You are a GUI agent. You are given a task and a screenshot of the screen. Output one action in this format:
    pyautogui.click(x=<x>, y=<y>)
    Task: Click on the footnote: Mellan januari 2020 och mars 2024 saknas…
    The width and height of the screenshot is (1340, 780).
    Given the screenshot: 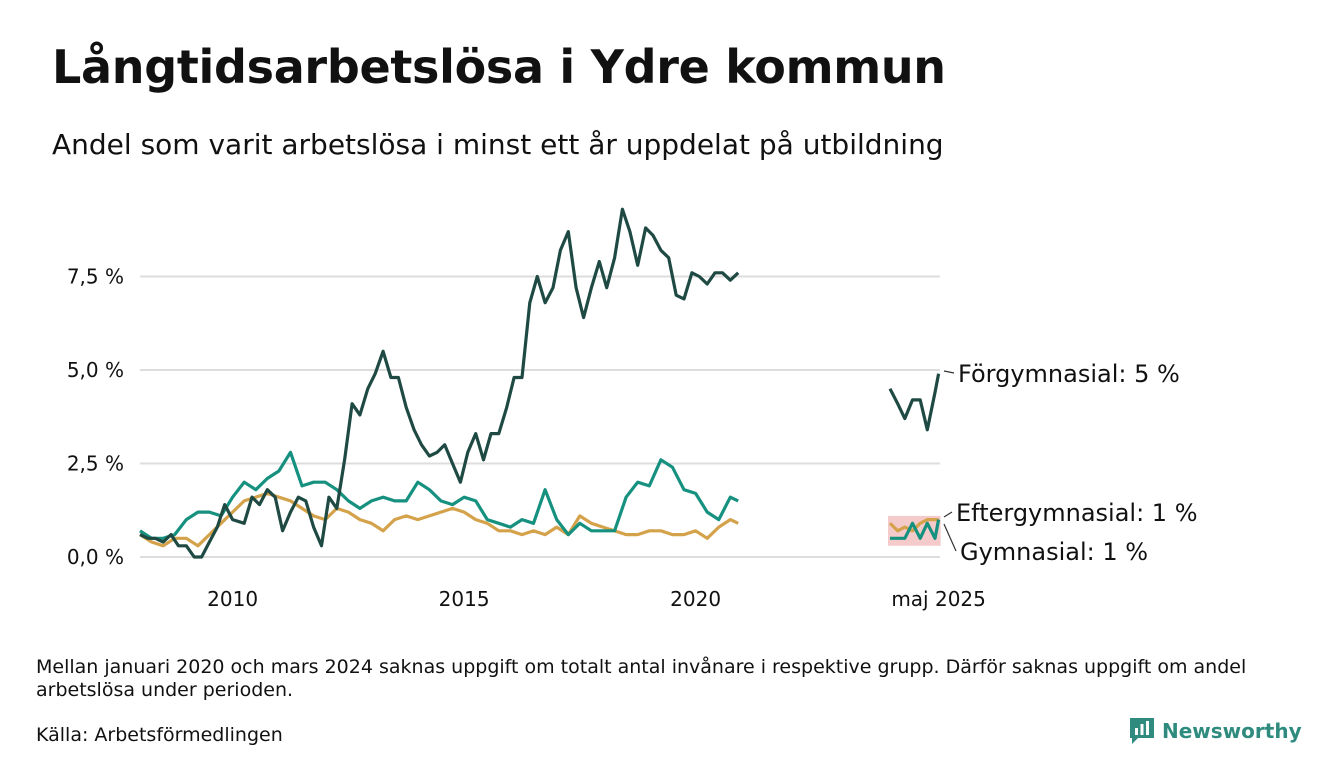 What is the action you would take?
    pyautogui.click(x=641, y=678)
    